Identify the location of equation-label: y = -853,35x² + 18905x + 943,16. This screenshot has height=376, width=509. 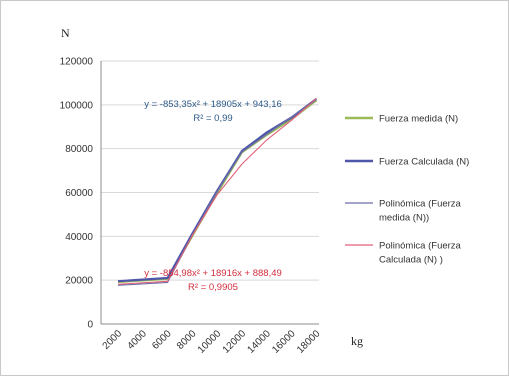
(213, 104).